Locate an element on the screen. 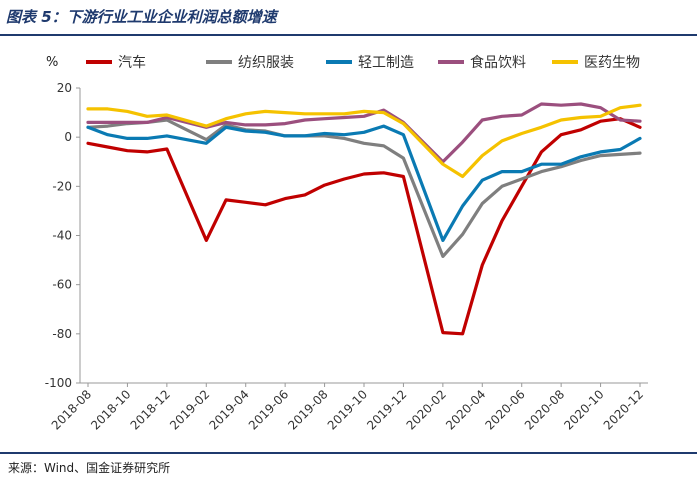 The height and width of the screenshot is (489, 697). source-note: 来源：Wind、国金证券研究所 is located at coordinates (89, 468).